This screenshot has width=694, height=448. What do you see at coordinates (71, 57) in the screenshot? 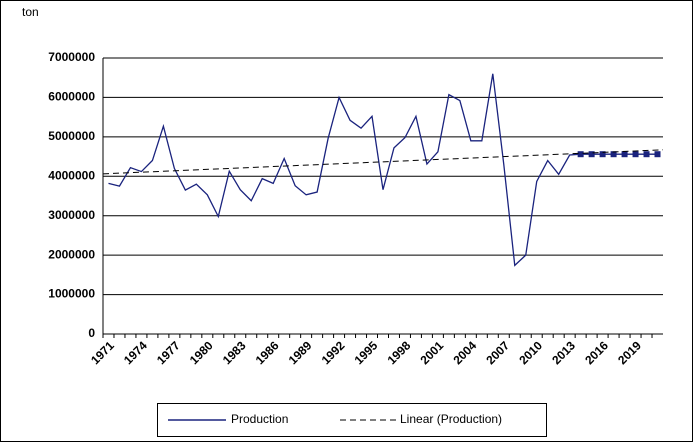
I see `y-tick-label: 7000000` at bounding box center [71, 57].